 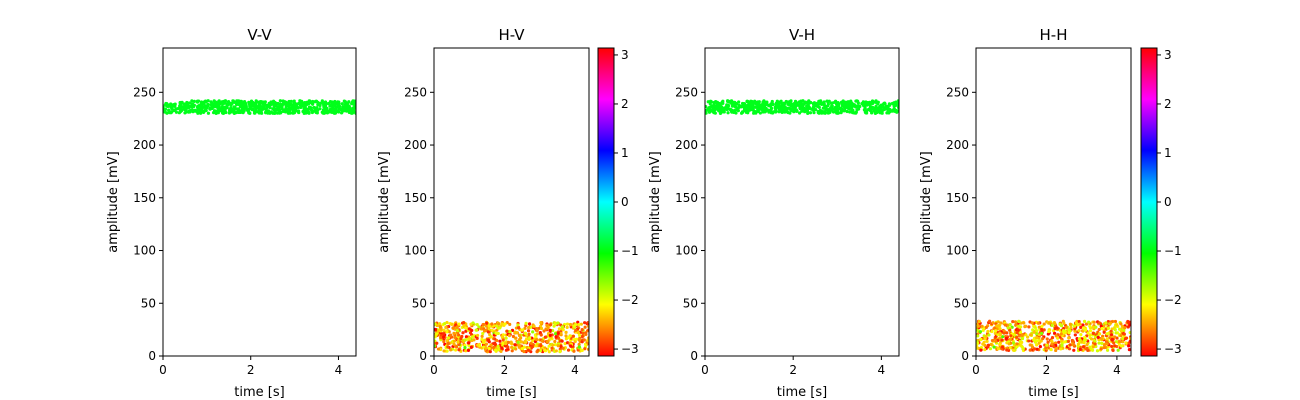 I want to click on scatter-points, so click(x=259, y=107).